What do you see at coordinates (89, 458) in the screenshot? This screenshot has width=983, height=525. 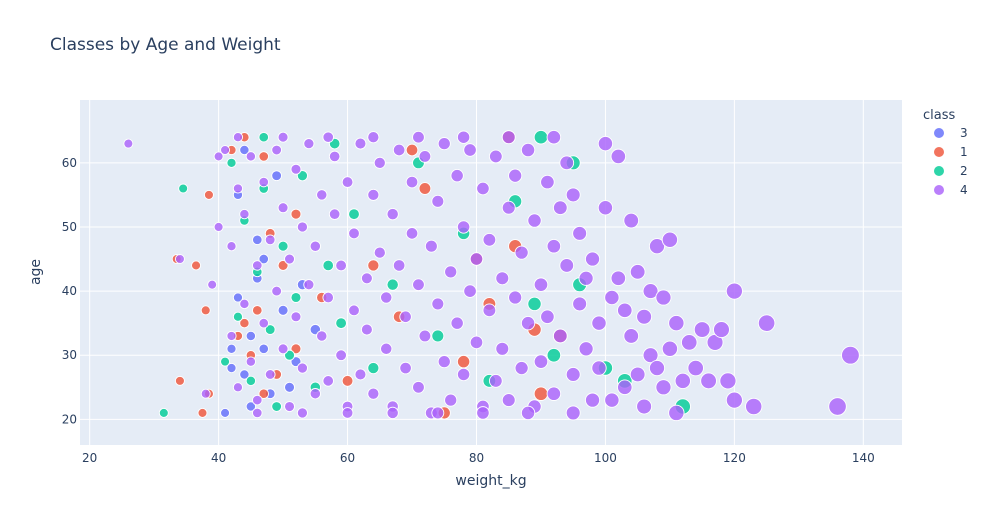 I see `x-tick-label: 20` at bounding box center [89, 458].